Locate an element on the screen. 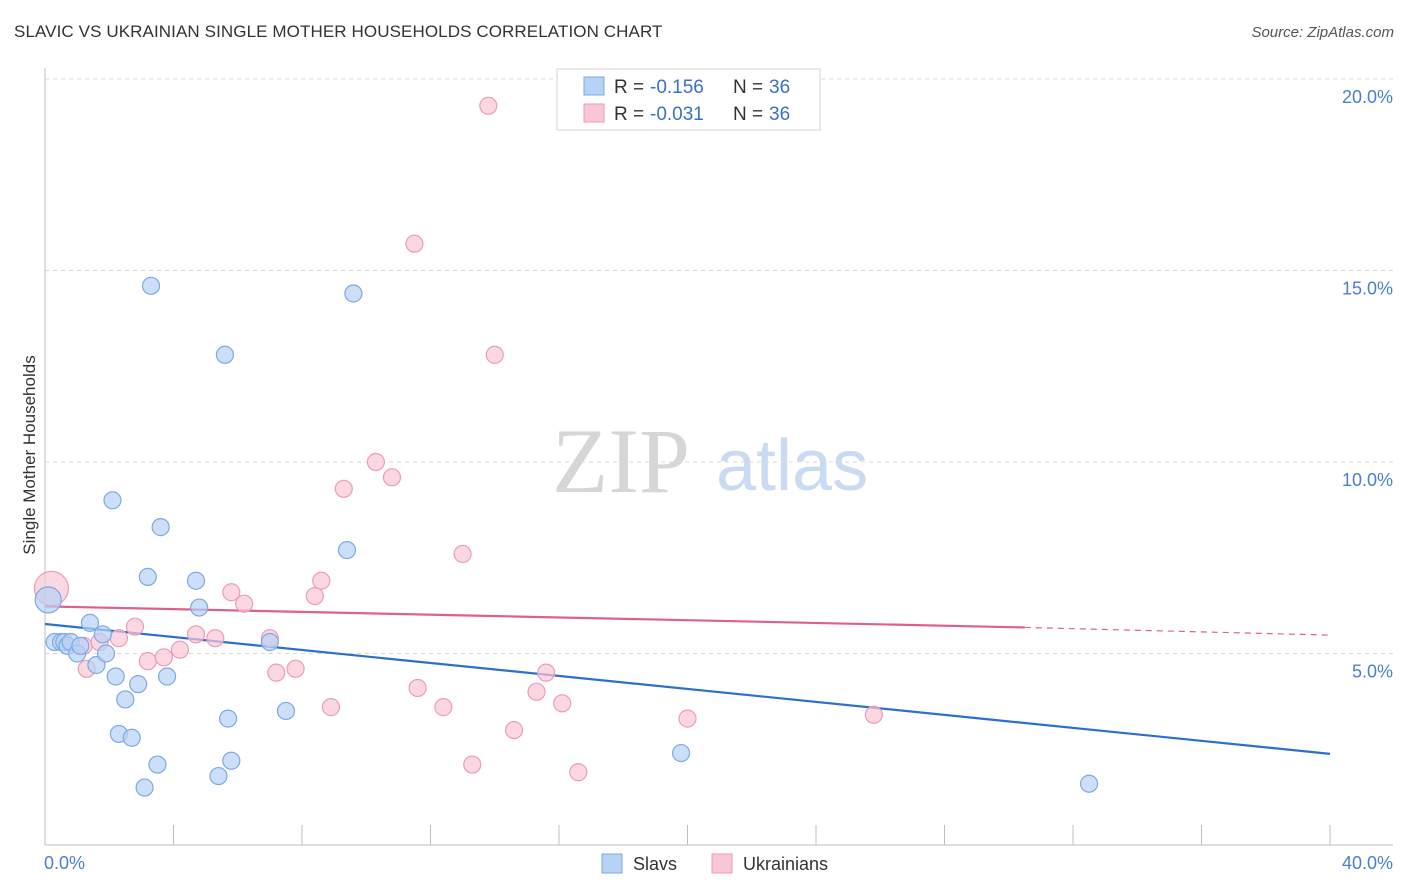 The width and height of the screenshot is (1406, 892). y-tick-label: 15.0% is located at coordinates (1367, 289).